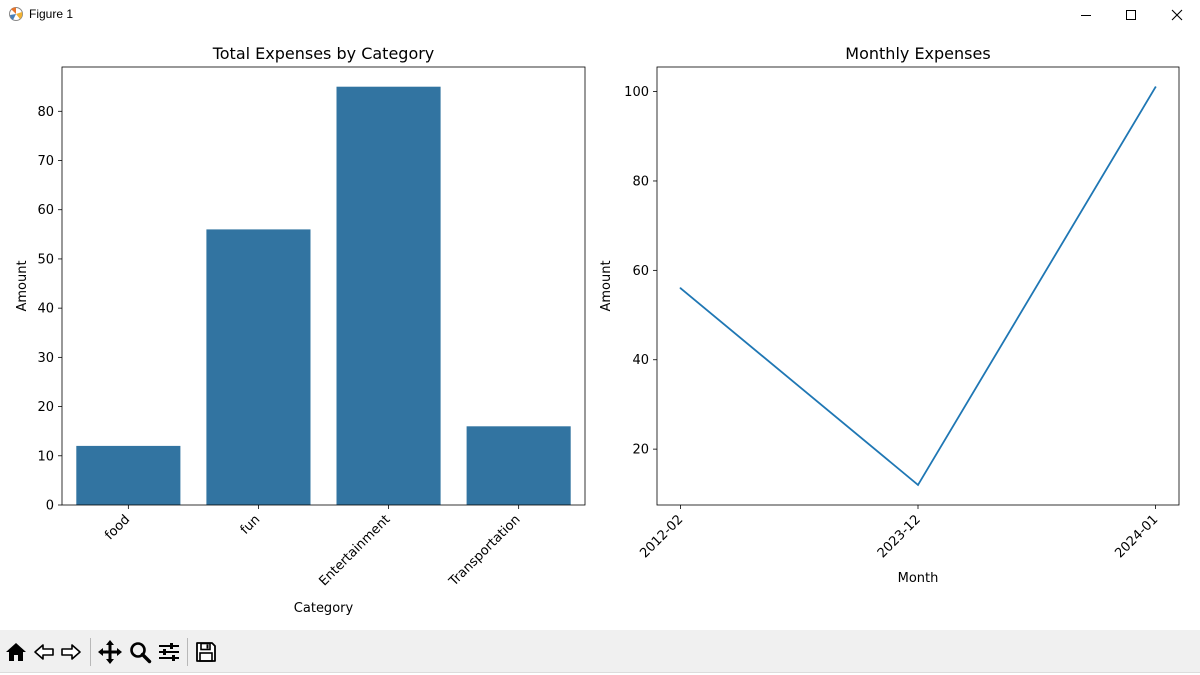 This screenshot has width=1200, height=675. Describe the element at coordinates (16, 14) in the screenshot. I see `matplotlib-icon` at that location.